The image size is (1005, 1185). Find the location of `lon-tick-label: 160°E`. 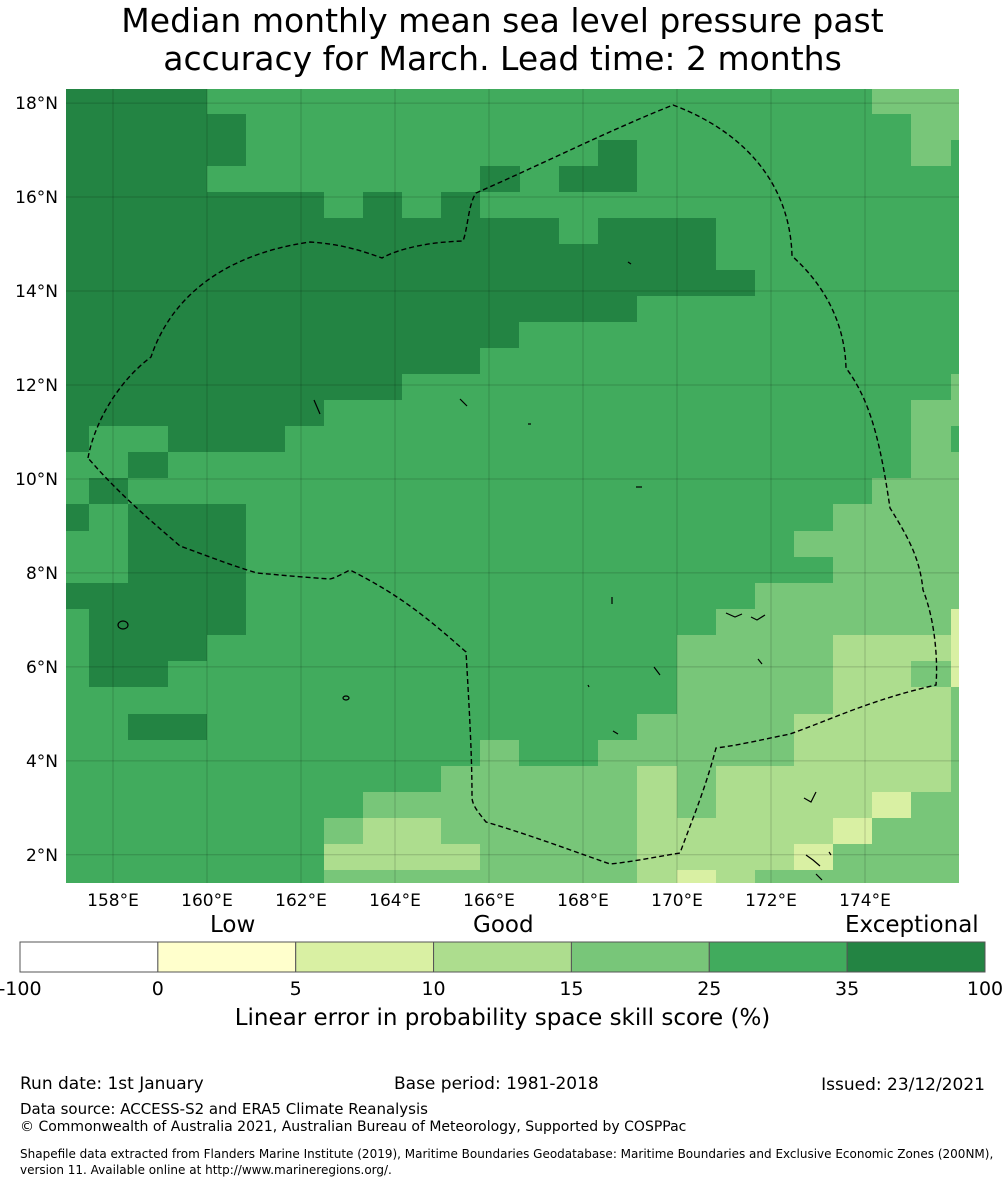

lon-tick-label: 160°E is located at coordinates (207, 900).